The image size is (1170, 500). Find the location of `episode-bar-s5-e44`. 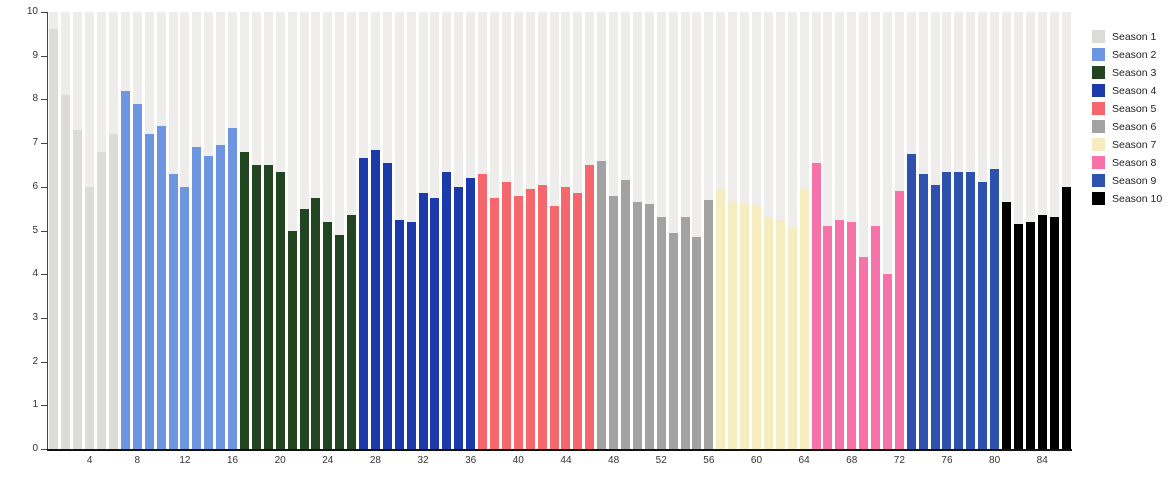

episode-bar-s5-e44 is located at coordinates (566, 317).